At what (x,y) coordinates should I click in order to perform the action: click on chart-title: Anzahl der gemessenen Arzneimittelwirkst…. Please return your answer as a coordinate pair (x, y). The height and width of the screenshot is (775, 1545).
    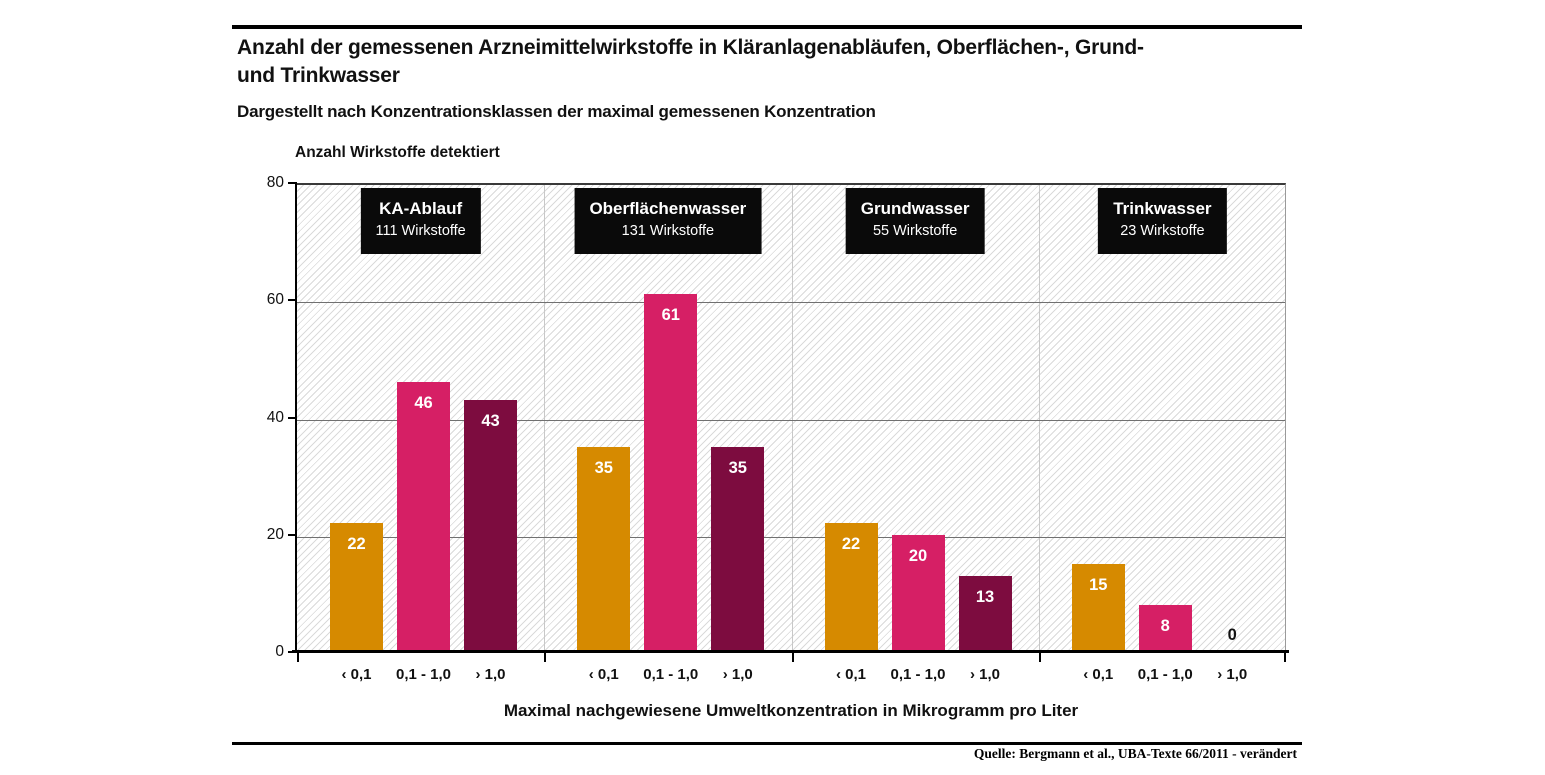
    Looking at the image, I should click on (737, 62).